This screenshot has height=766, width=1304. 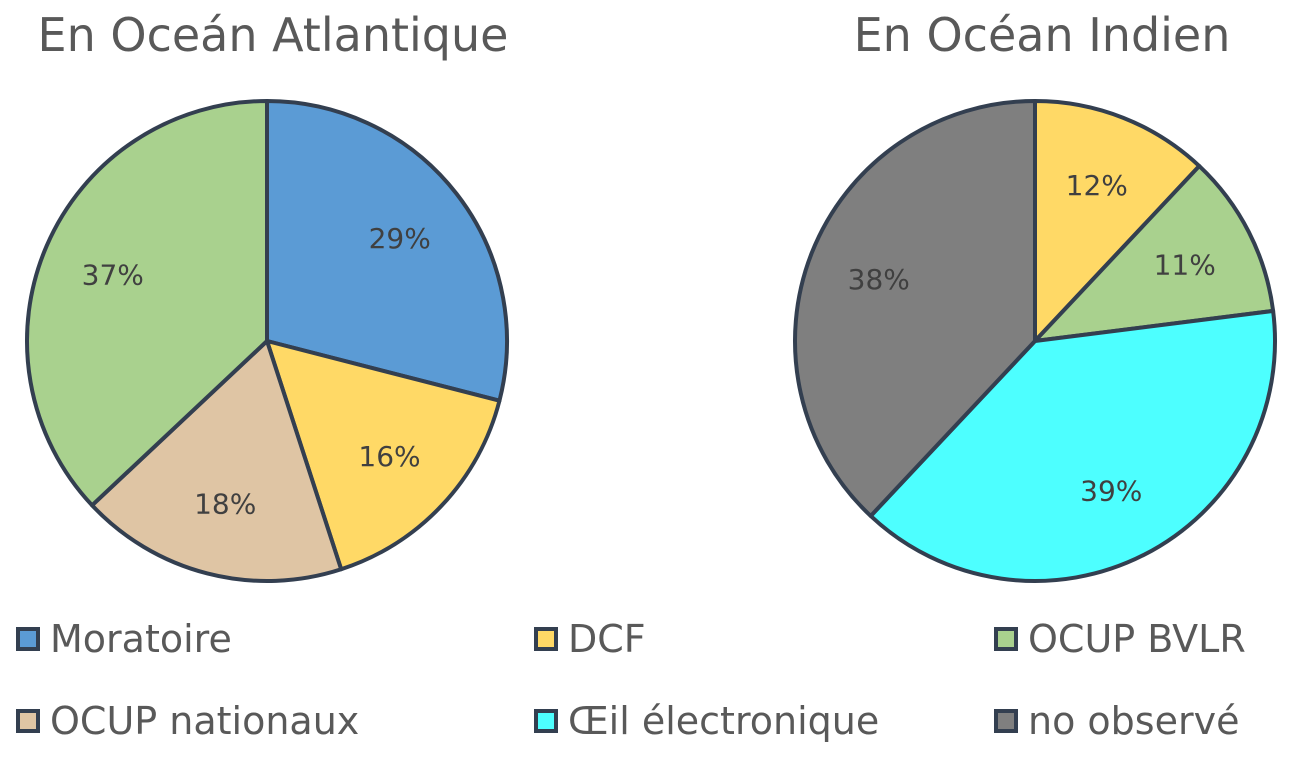 What do you see at coordinates (217, 461) in the screenshot?
I see `pie-slice-atlantique-ocup-nationaux` at bounding box center [217, 461].